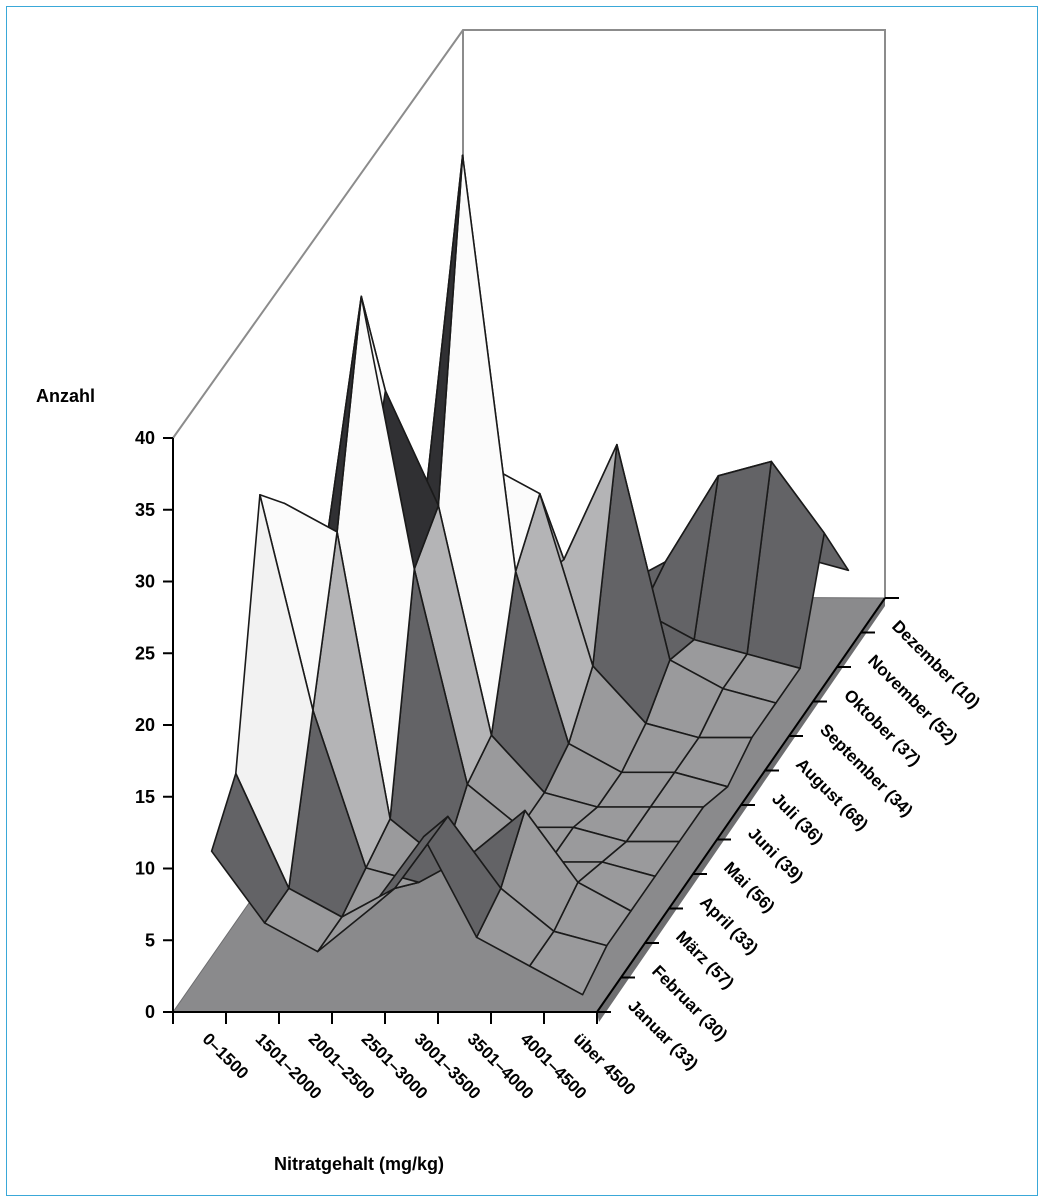 The width and height of the screenshot is (1046, 1203). What do you see at coordinates (359, 1164) in the screenshot?
I see `x-axis-title: Nitratgehalt (mg/kg)` at bounding box center [359, 1164].